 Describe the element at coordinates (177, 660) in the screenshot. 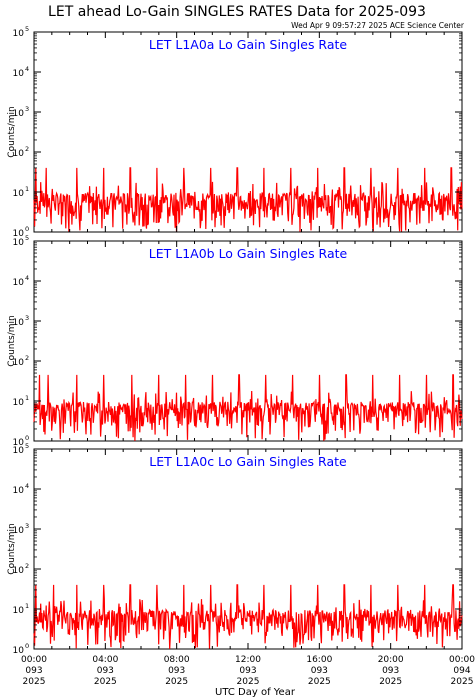

I see `x-tick-label: 08:00` at that location.